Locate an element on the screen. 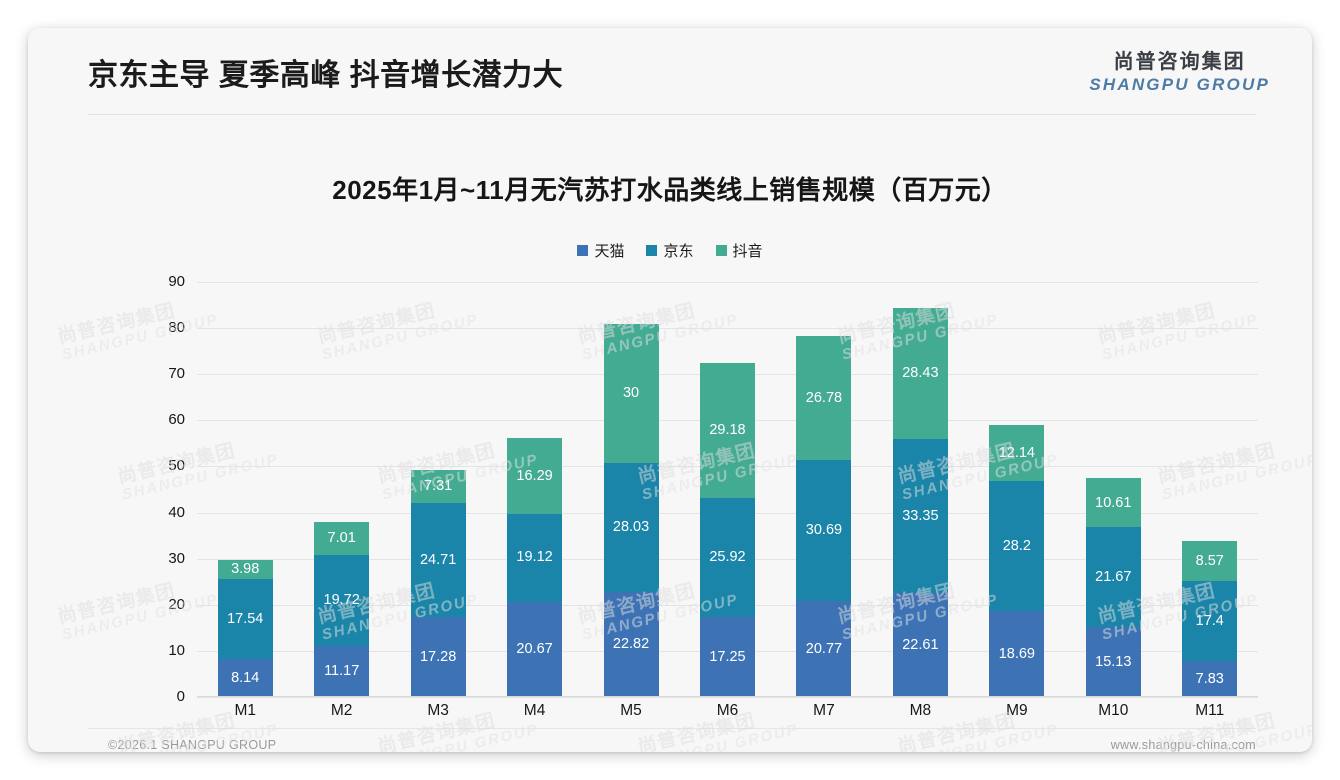 The height and width of the screenshot is (780, 1340). bar-segment-天猫-M8: 22.61 is located at coordinates (920, 644).